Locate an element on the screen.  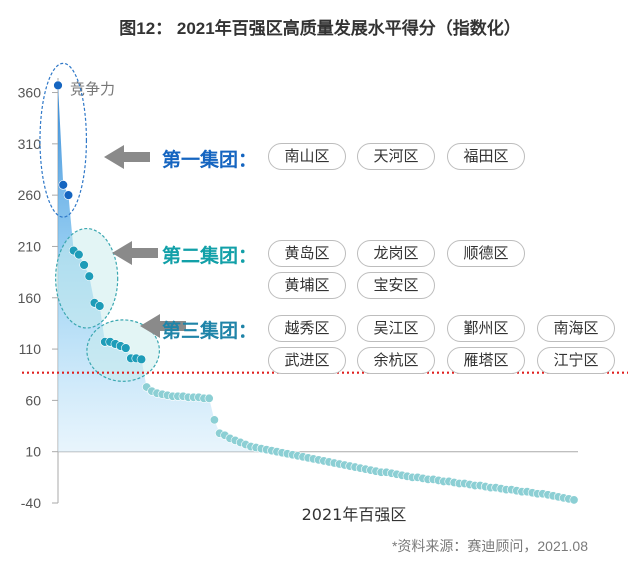
district-pill: 南海区 is located at coordinates (576, 328).